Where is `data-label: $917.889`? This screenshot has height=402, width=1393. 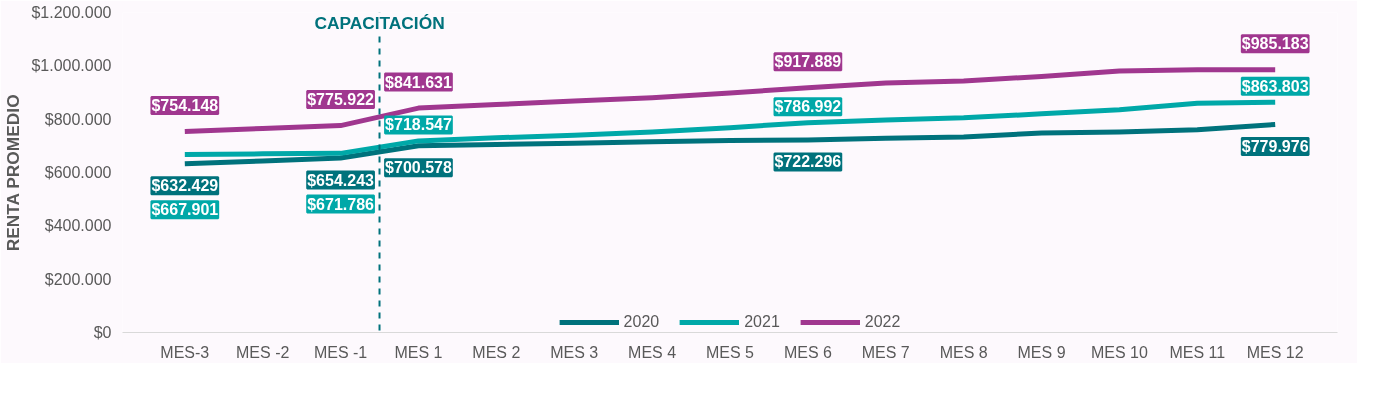
data-label: $917.889 is located at coordinates (808, 62).